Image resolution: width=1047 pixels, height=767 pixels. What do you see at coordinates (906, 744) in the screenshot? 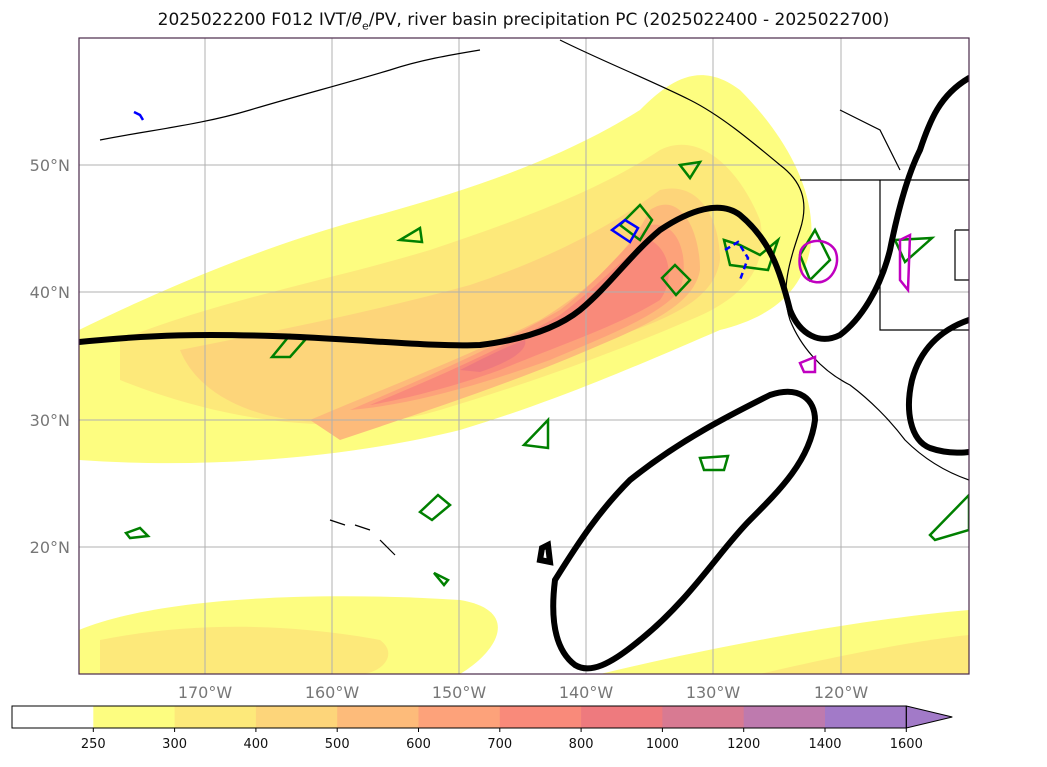
I see `colorbar-label: 1600` at bounding box center [906, 744].